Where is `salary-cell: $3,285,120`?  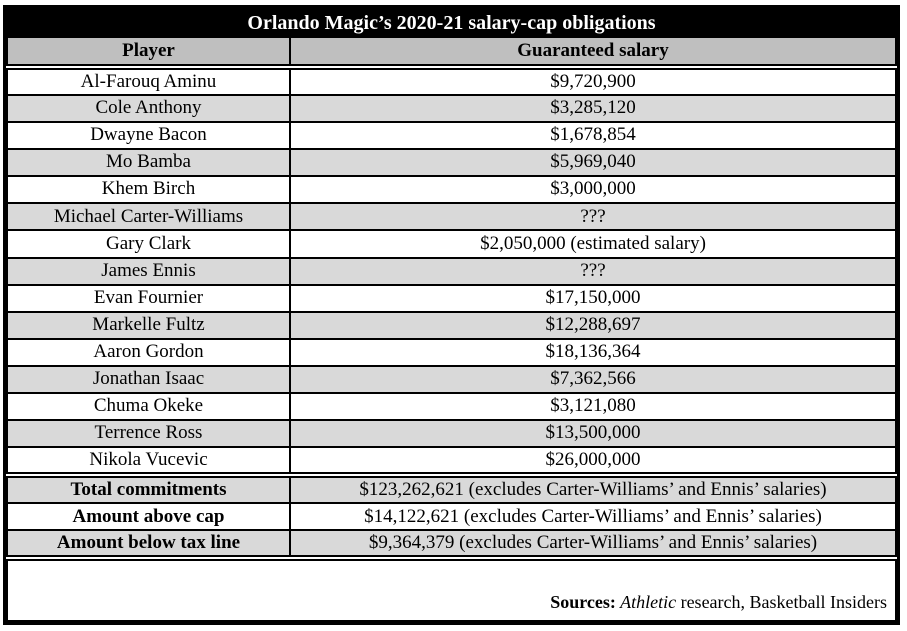
salary-cell: $3,285,120 is located at coordinates (593, 108).